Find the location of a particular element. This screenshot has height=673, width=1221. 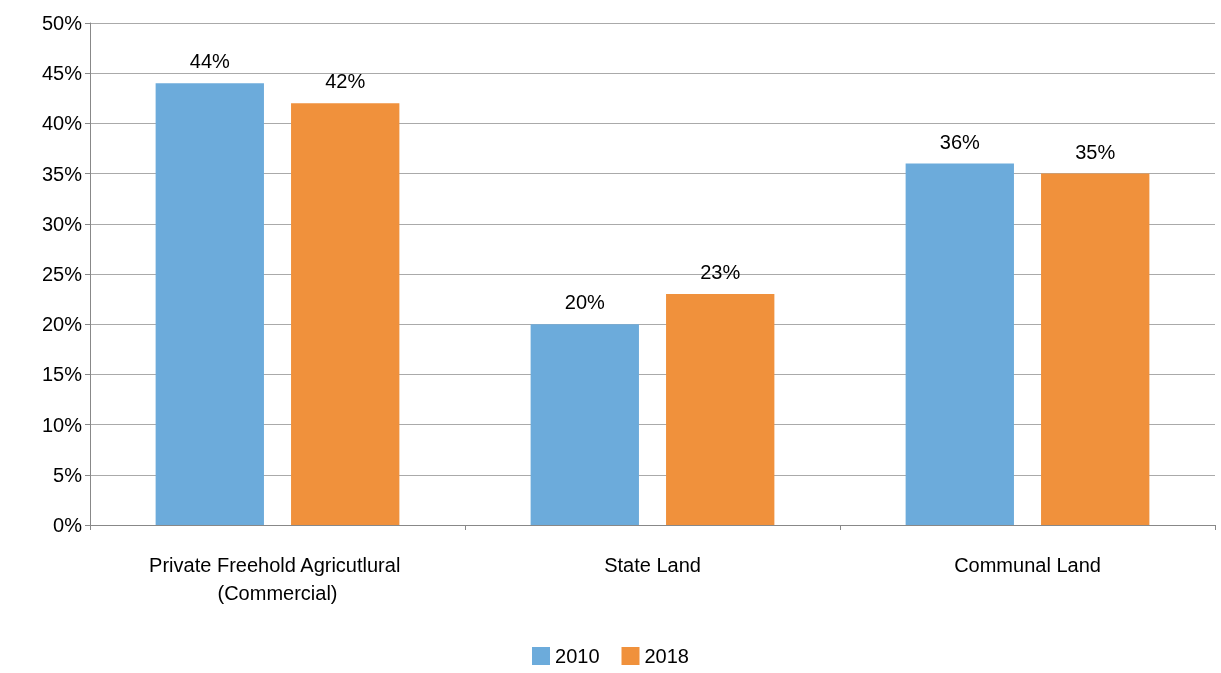

data-label: 35% is located at coordinates (1095, 151).